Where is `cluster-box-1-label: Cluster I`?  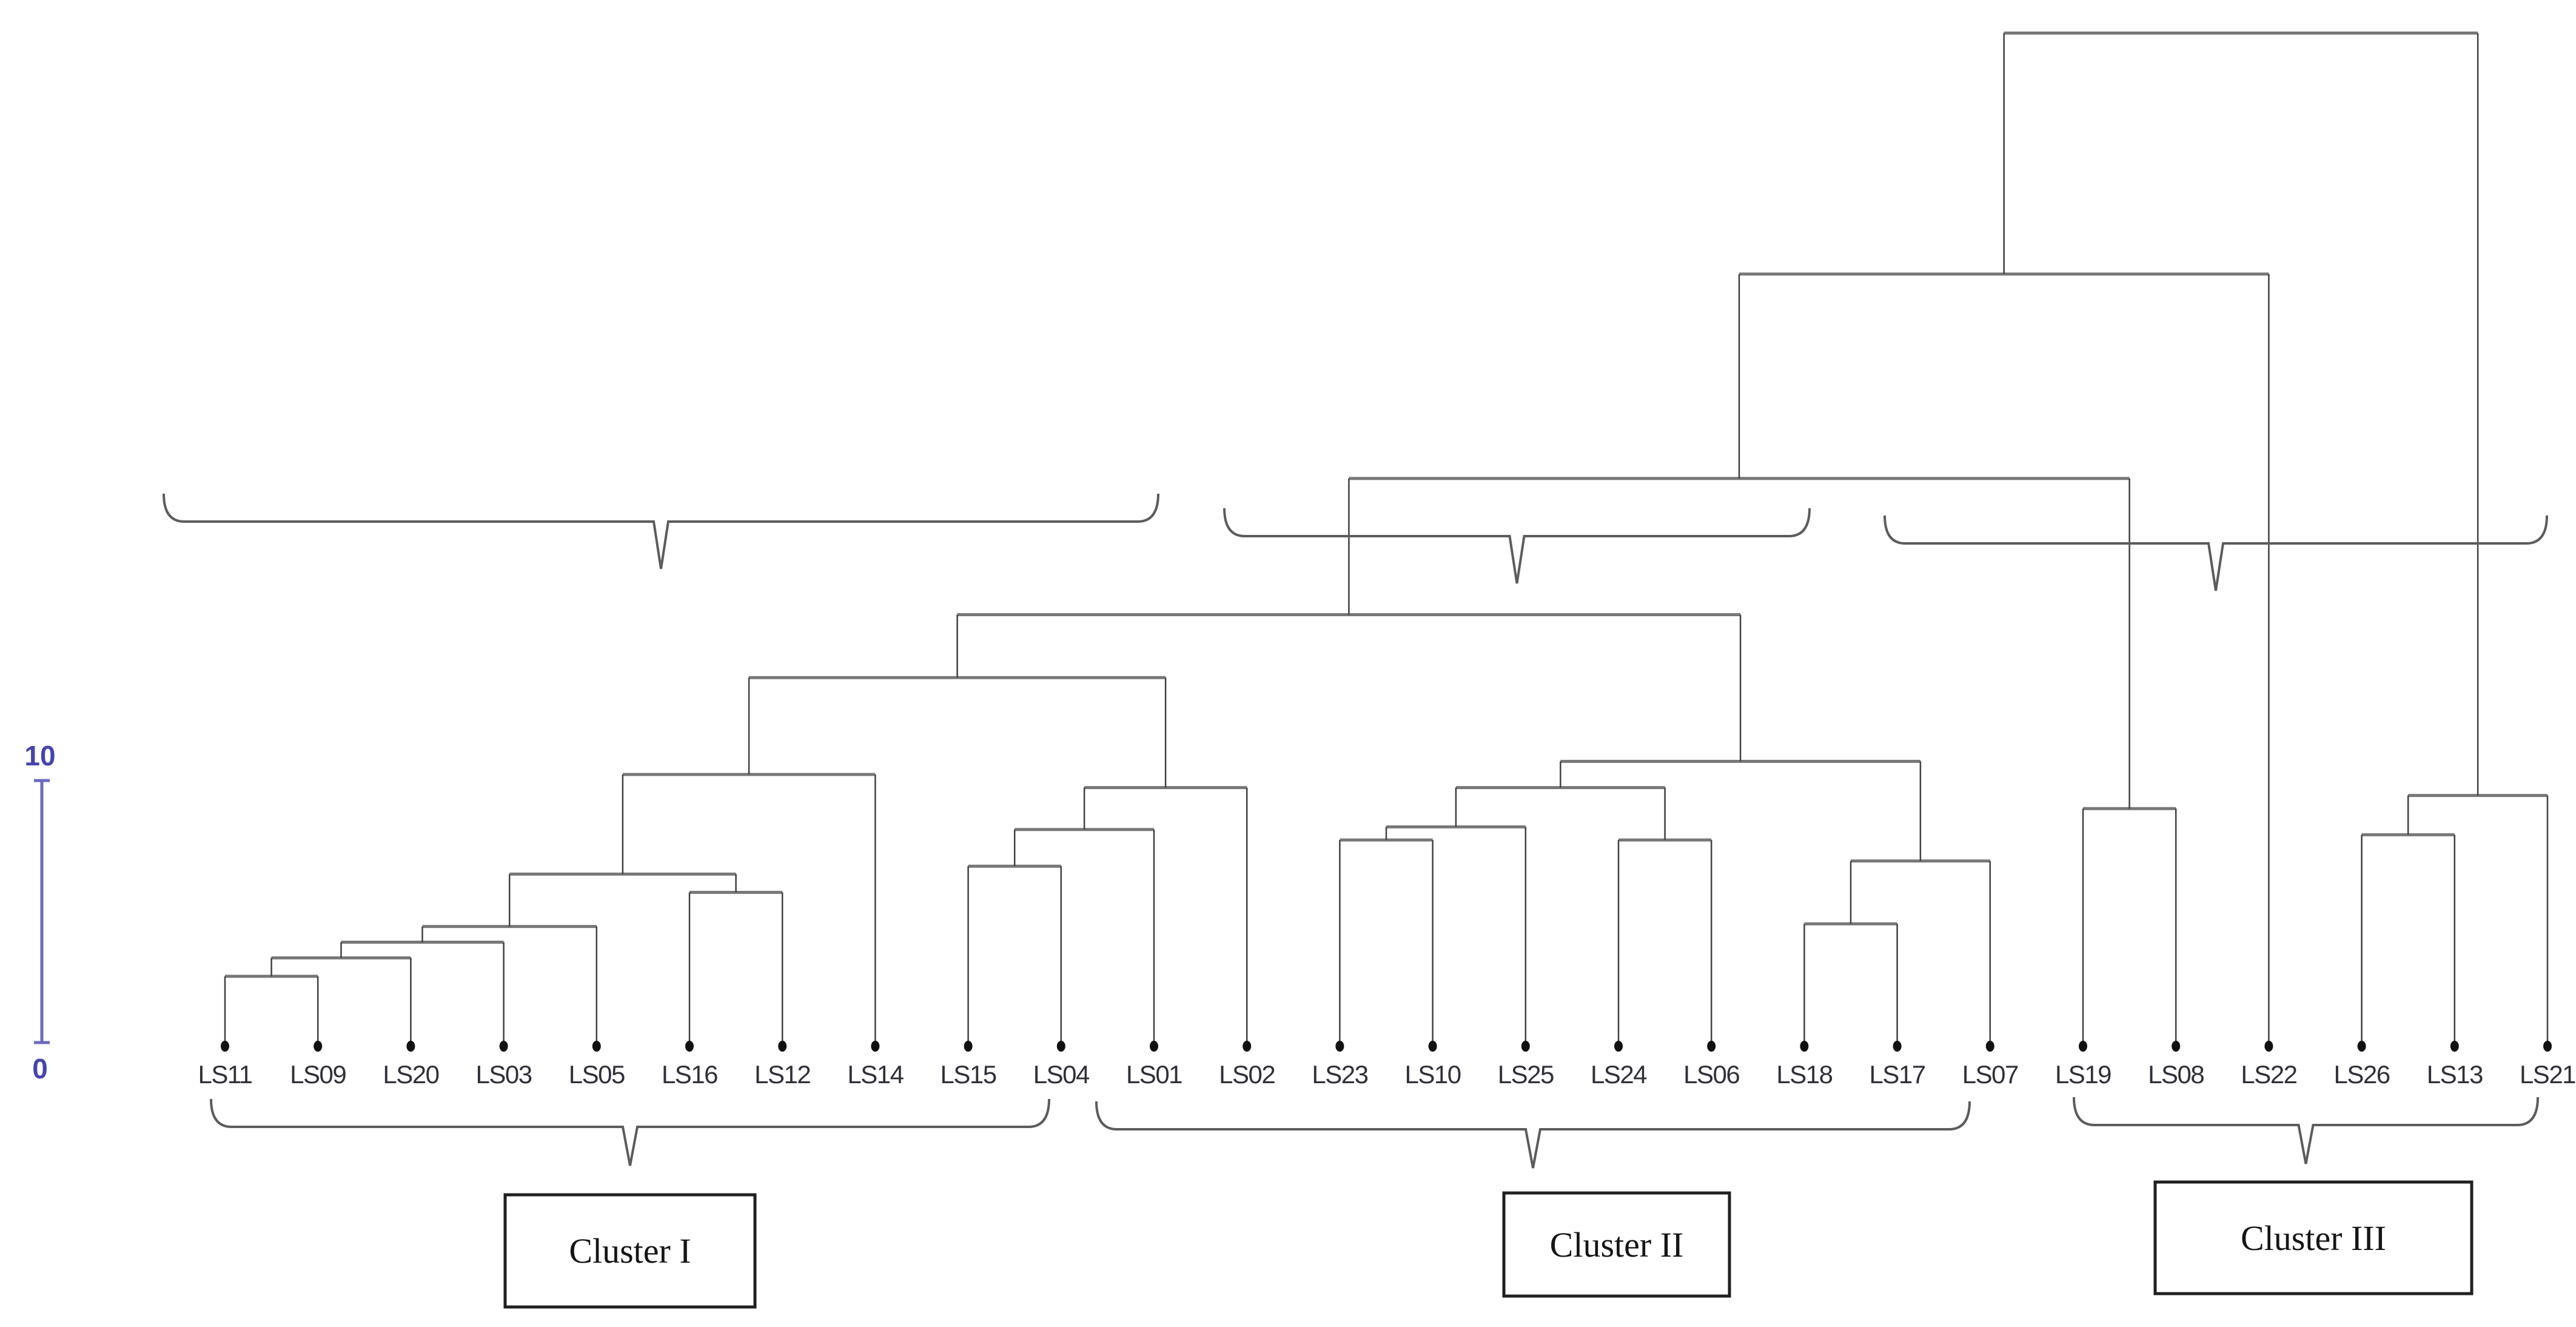 cluster-box-1-label: Cluster I is located at coordinates (630, 1251).